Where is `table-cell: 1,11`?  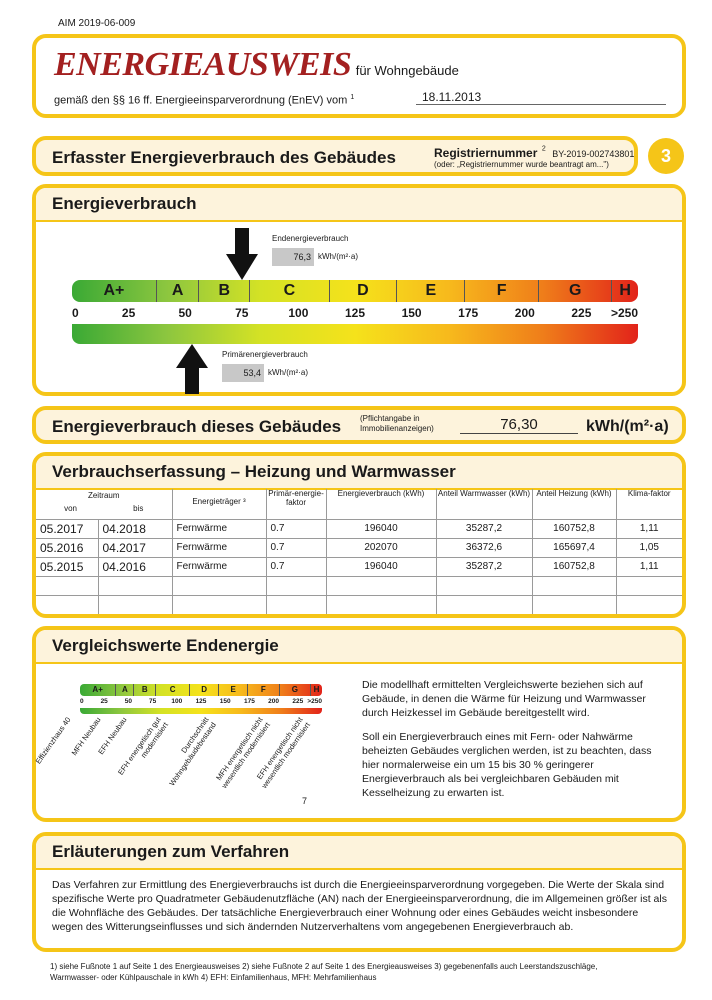
table-cell: 1,11 is located at coordinates (648, 566).